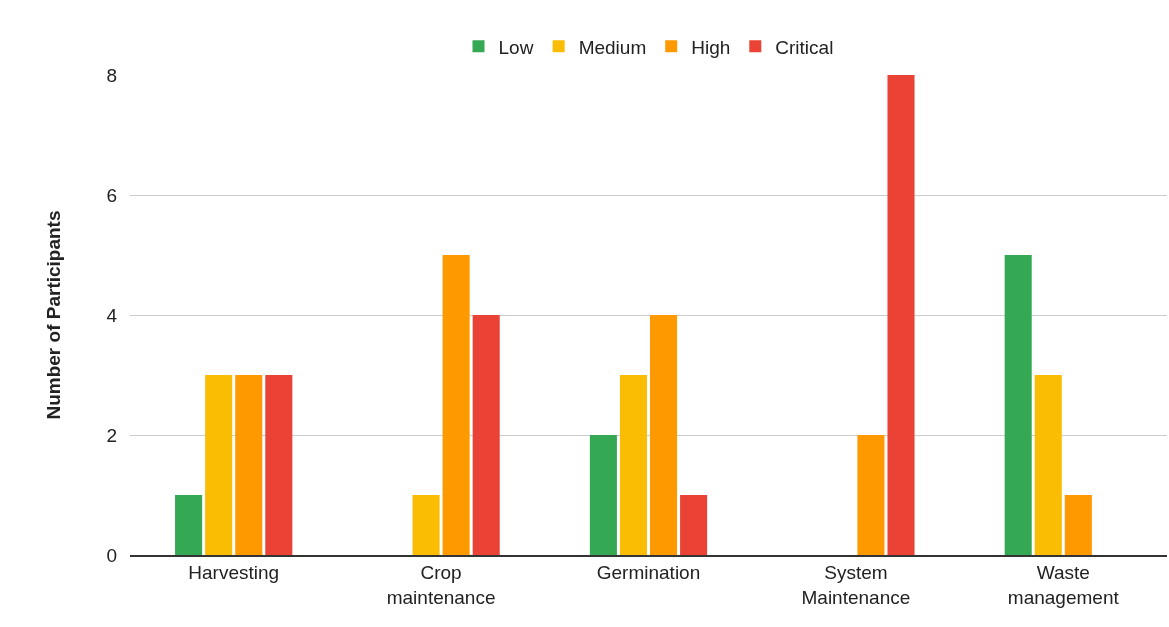 Image resolution: width=1169 pixels, height=627 pixels. What do you see at coordinates (111, 75) in the screenshot?
I see `y-tick-label: 8` at bounding box center [111, 75].